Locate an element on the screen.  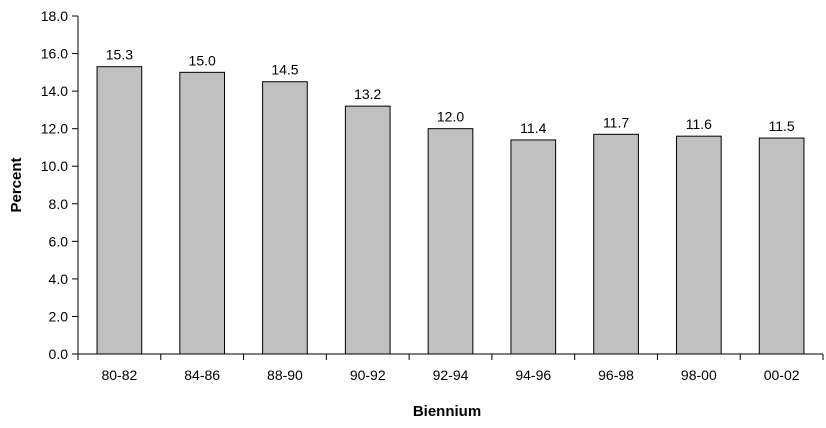
data-label-84-86: 15.0 is located at coordinates (202, 60).